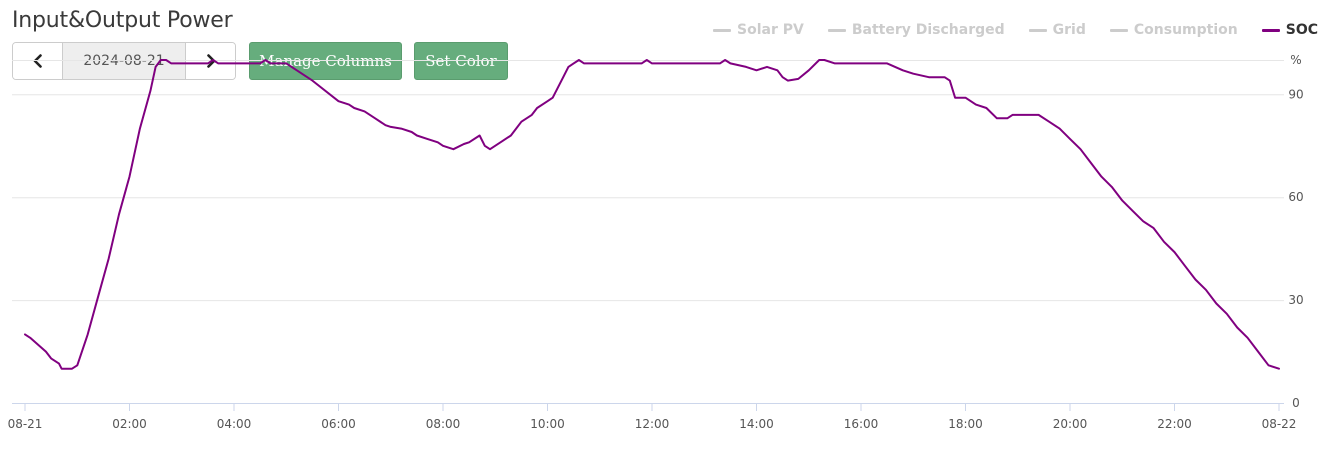  I want to click on x-tick-label: 10:00, so click(547, 424).